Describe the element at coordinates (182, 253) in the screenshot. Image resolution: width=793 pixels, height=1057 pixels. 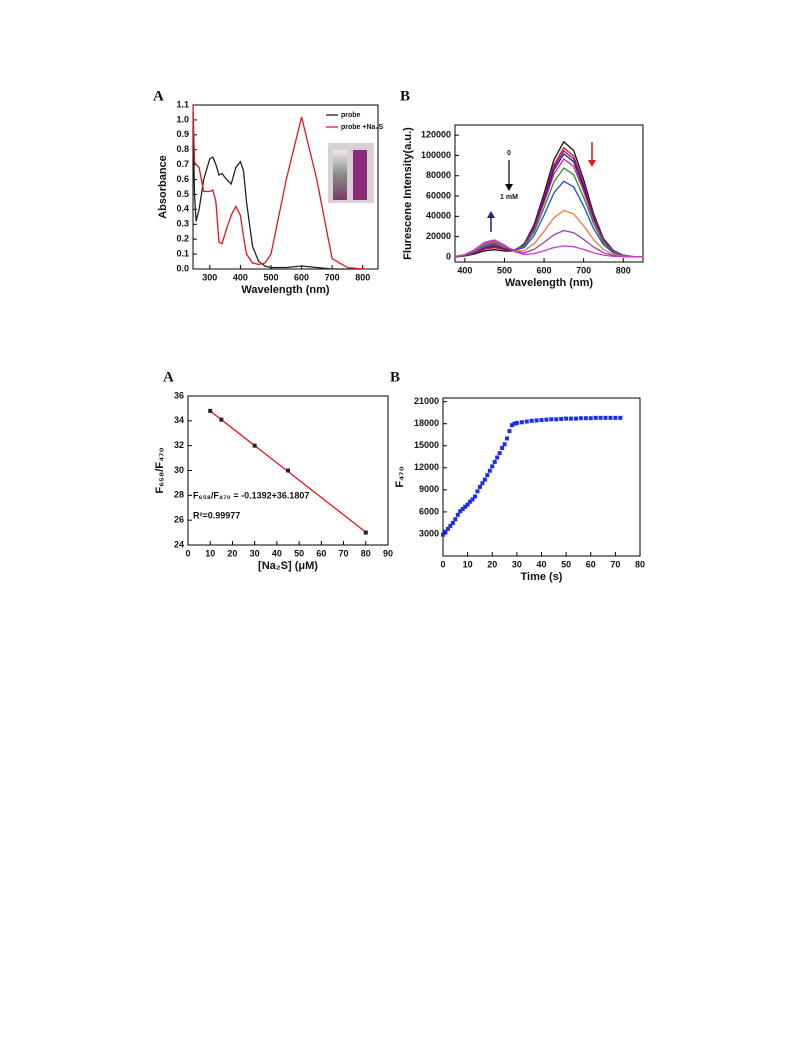
I see `y-tick-label: 0.1` at that location.